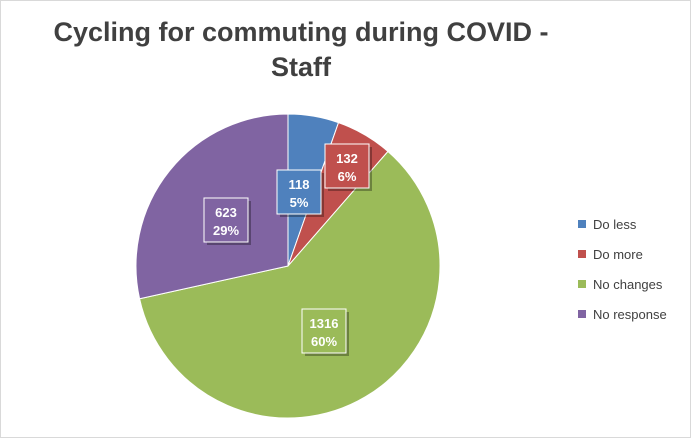 This screenshot has height=439, width=691. I want to click on data-label-percent: 6%, so click(347, 176).